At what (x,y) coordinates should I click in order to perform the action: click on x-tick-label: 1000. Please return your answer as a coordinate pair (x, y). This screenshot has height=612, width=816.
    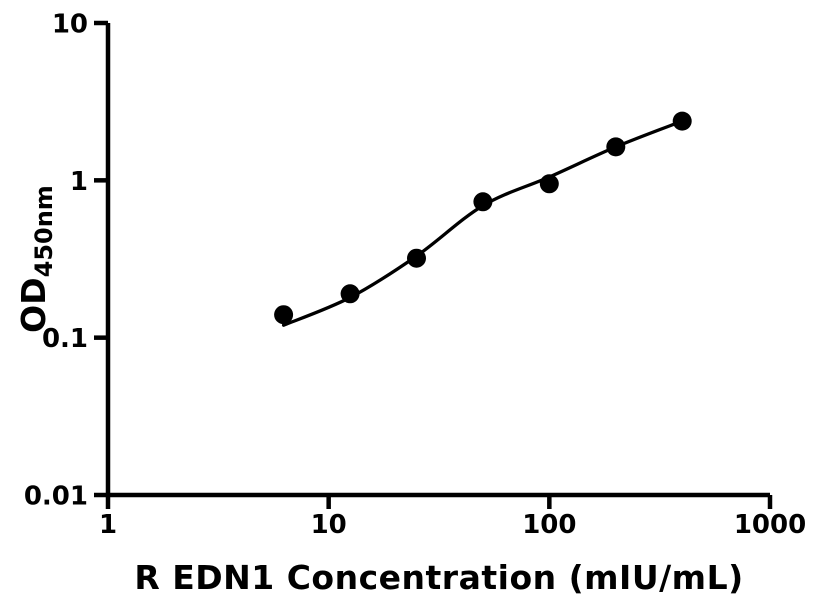
    Looking at the image, I should click on (770, 525).